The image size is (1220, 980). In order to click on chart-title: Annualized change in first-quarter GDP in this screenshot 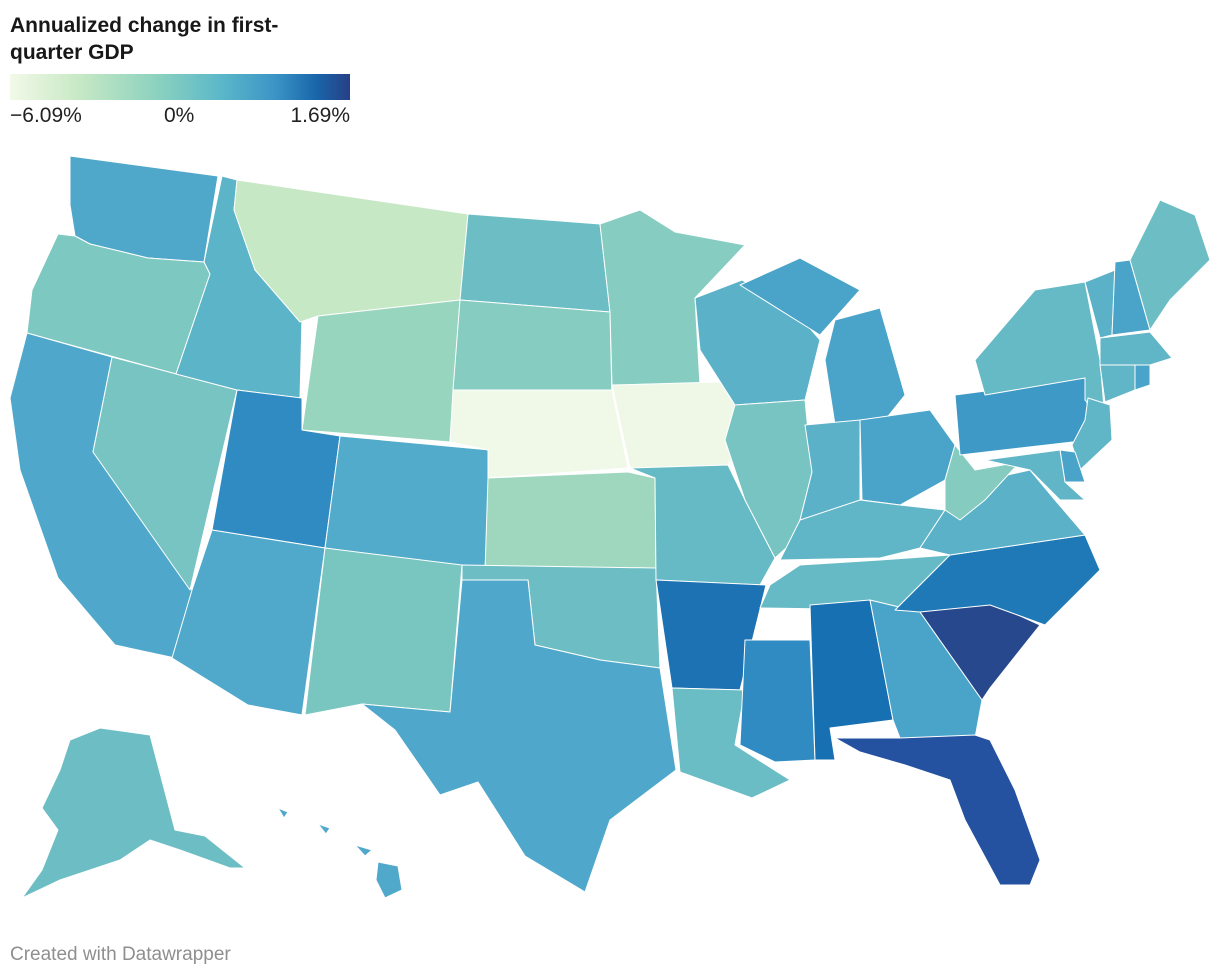, I will do `click(144, 39)`.